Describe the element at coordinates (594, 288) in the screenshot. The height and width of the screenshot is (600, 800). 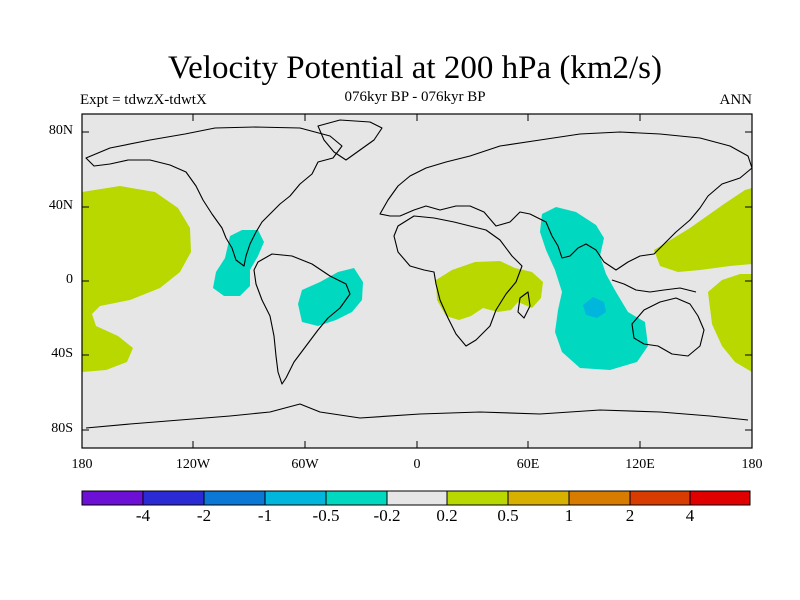
I see `region-indian-ocean-negative` at that location.